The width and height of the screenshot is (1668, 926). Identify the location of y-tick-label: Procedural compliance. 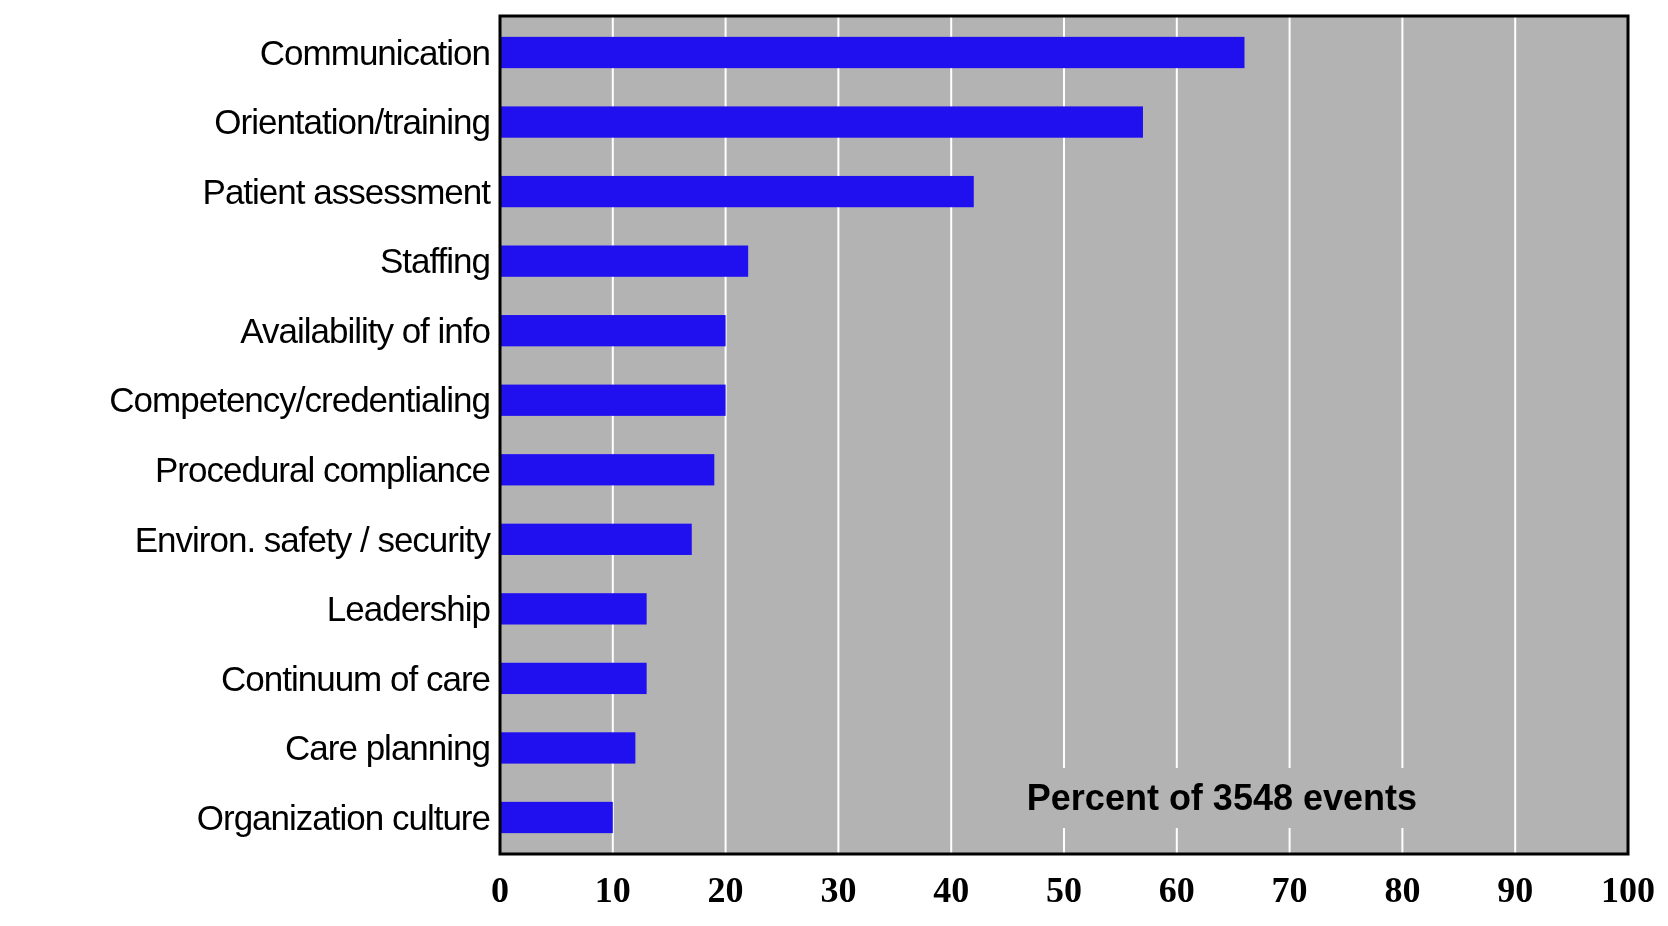
(322, 470).